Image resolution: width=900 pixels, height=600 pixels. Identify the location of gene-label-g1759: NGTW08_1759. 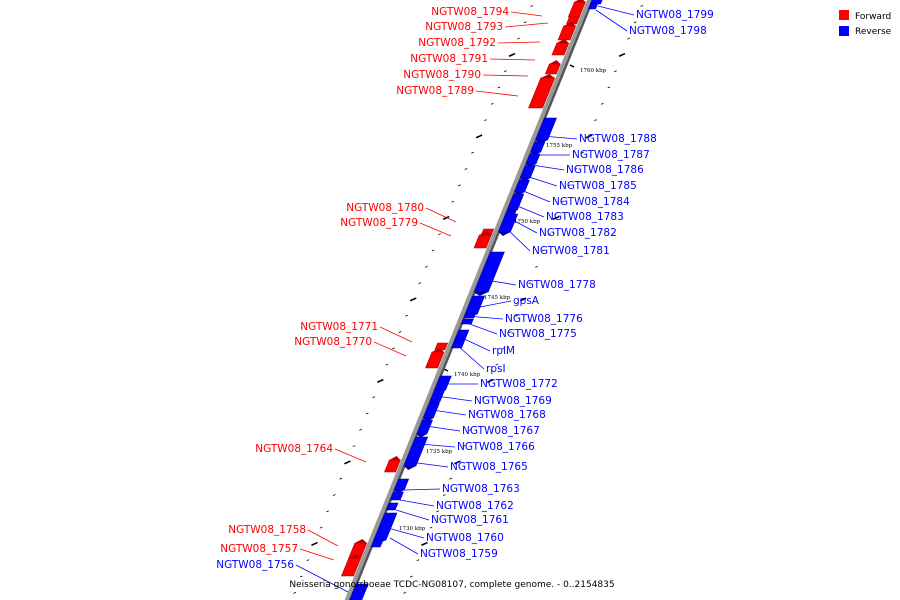
(459, 554).